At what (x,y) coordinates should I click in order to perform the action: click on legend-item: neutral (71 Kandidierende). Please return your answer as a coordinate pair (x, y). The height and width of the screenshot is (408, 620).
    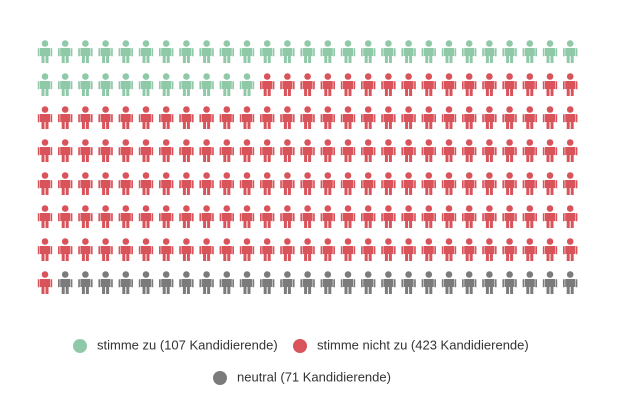
    Looking at the image, I should click on (302, 377).